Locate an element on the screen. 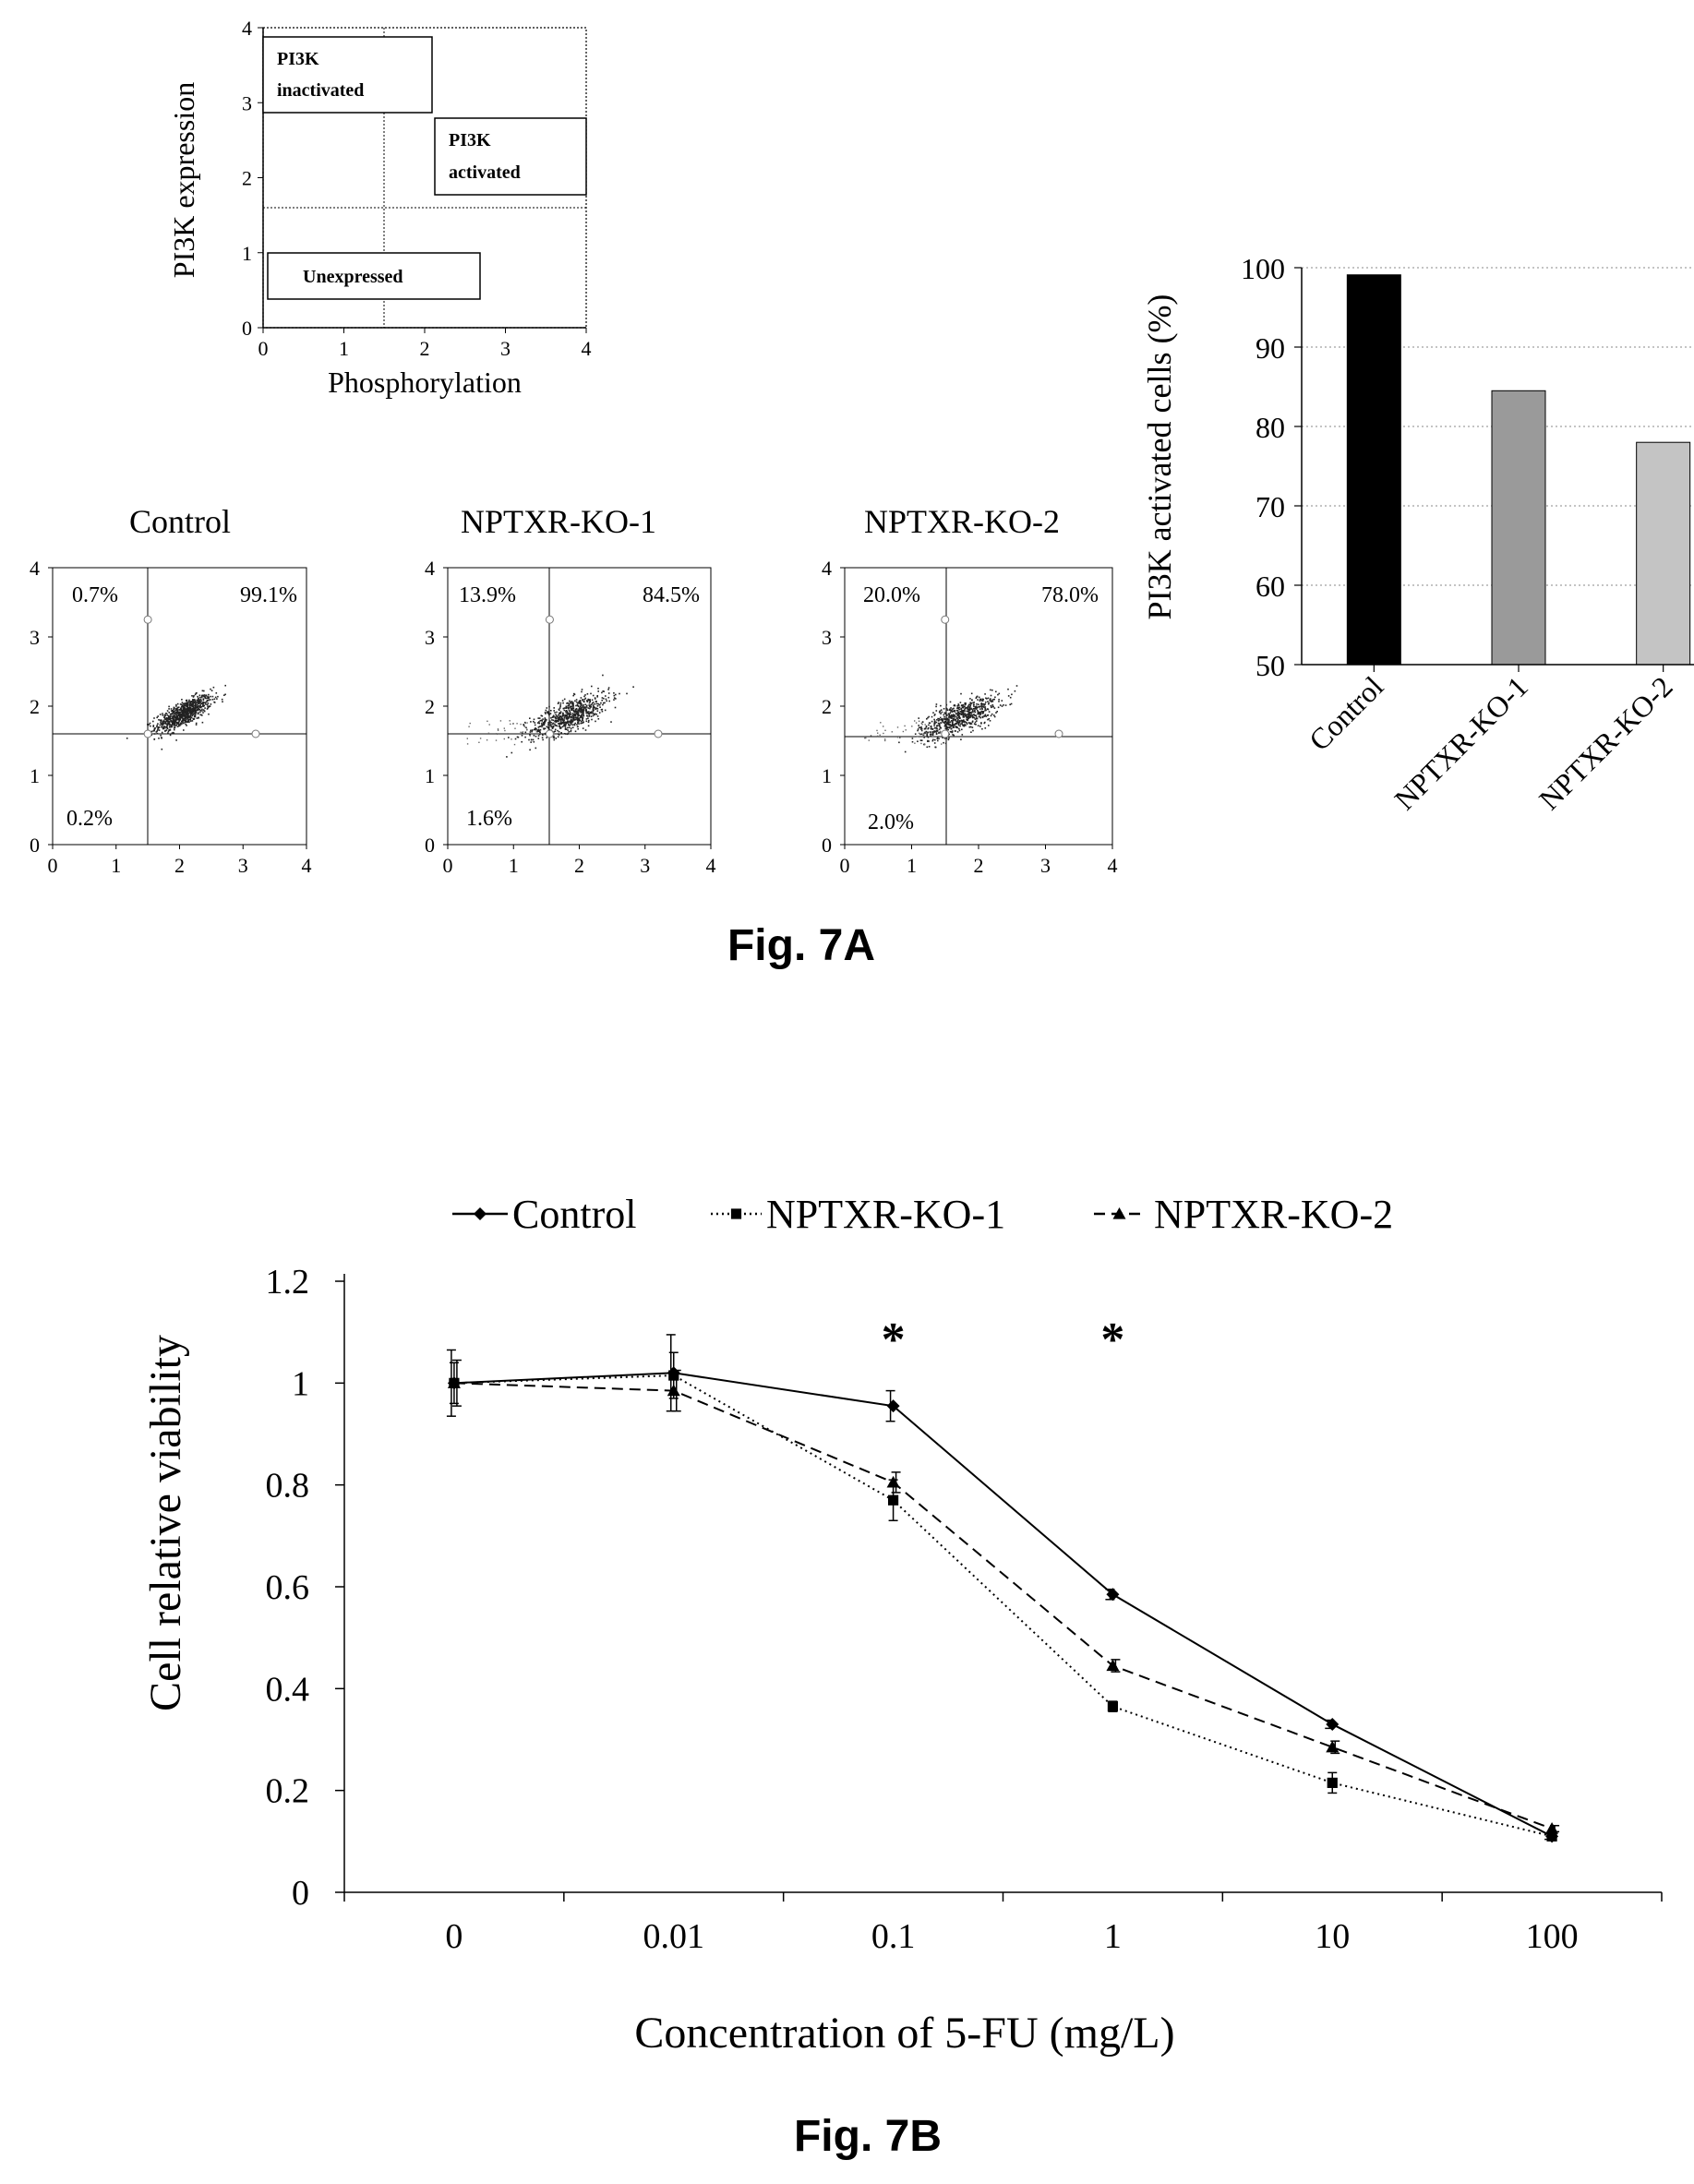 The height and width of the screenshot is (2184, 1694). y-tick-label: 0.2 is located at coordinates (288, 1791).